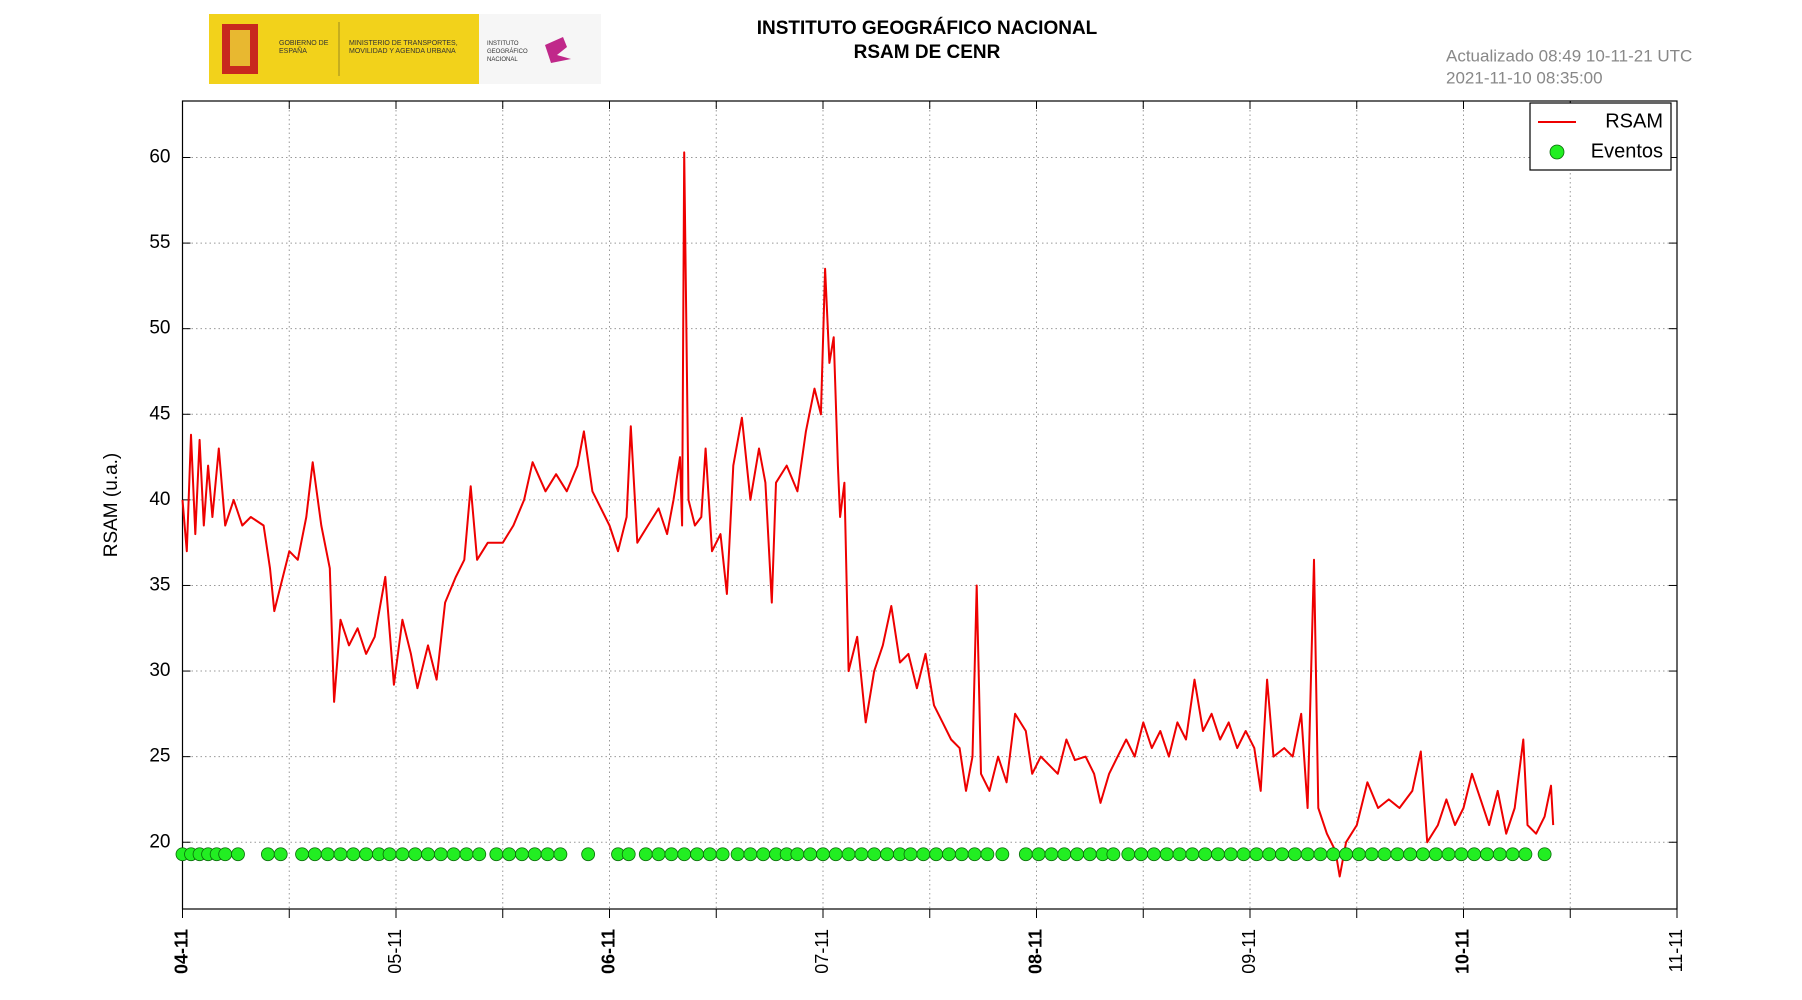 This screenshot has height=1000, width=1802. What do you see at coordinates (181, 951) in the screenshot?
I see `x-tick-label: 04-11` at bounding box center [181, 951].